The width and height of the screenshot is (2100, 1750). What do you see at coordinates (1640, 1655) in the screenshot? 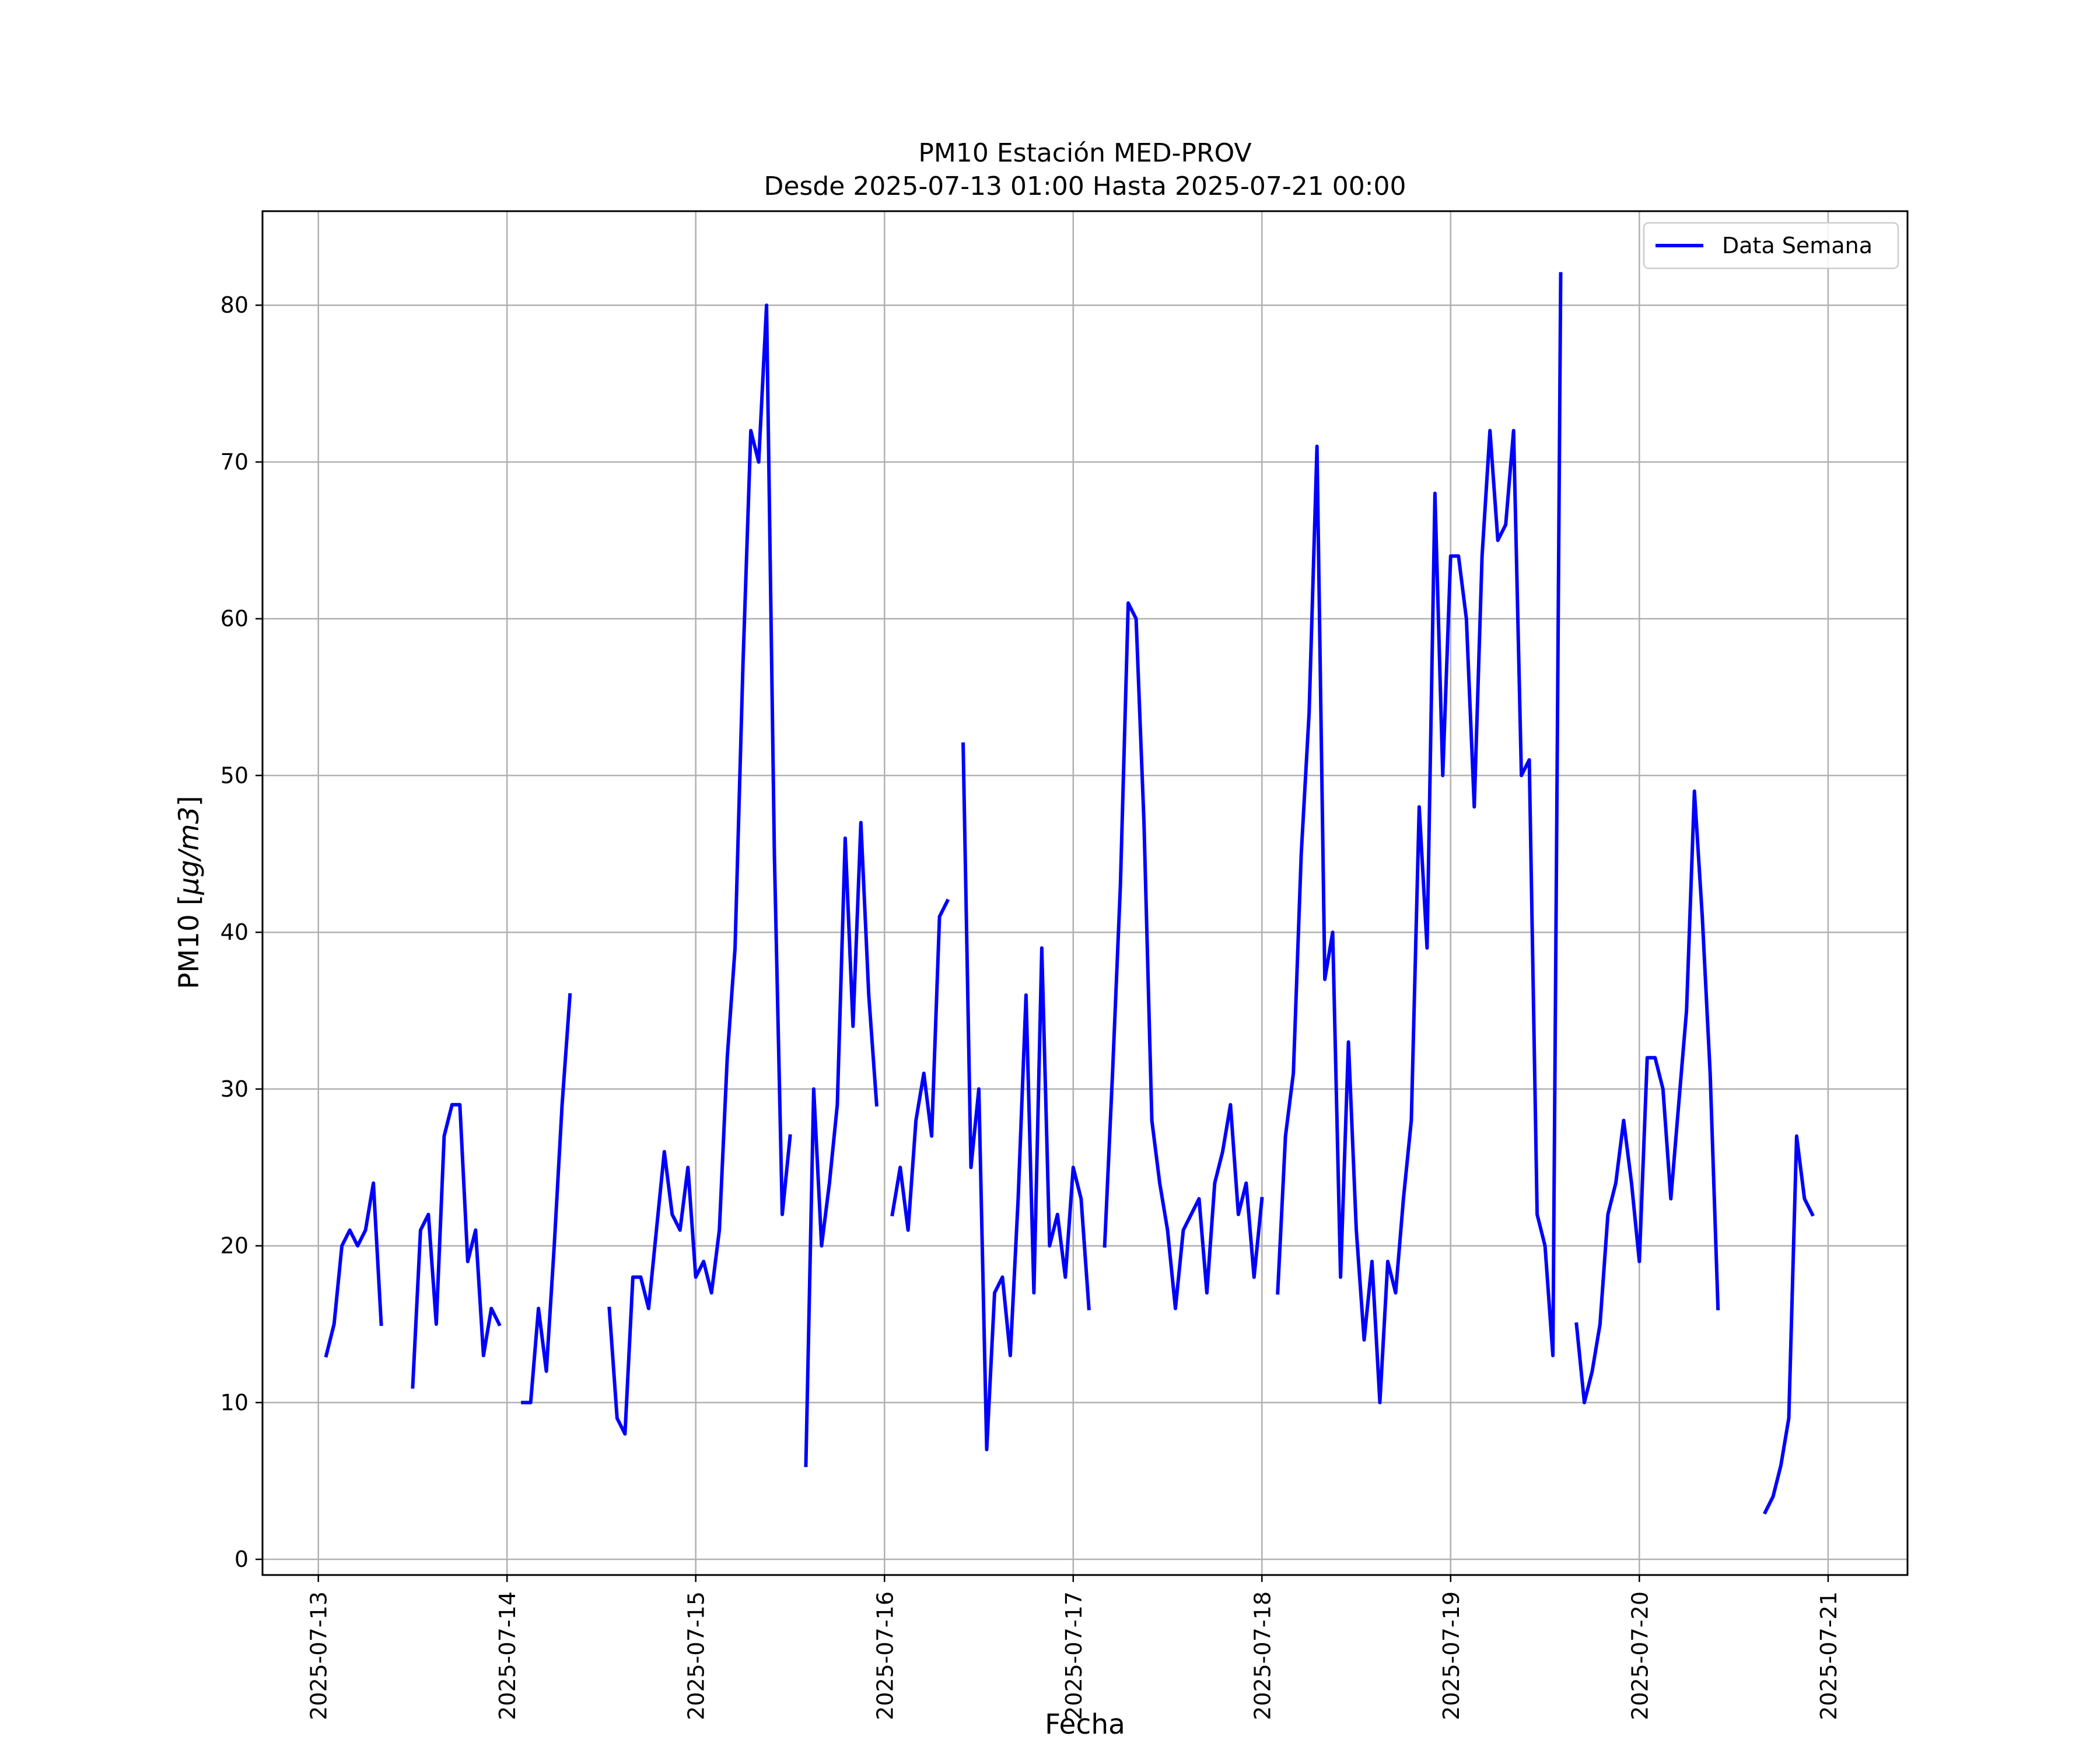
I see `x-tick-label: 2025-07-20` at bounding box center [1640, 1655].